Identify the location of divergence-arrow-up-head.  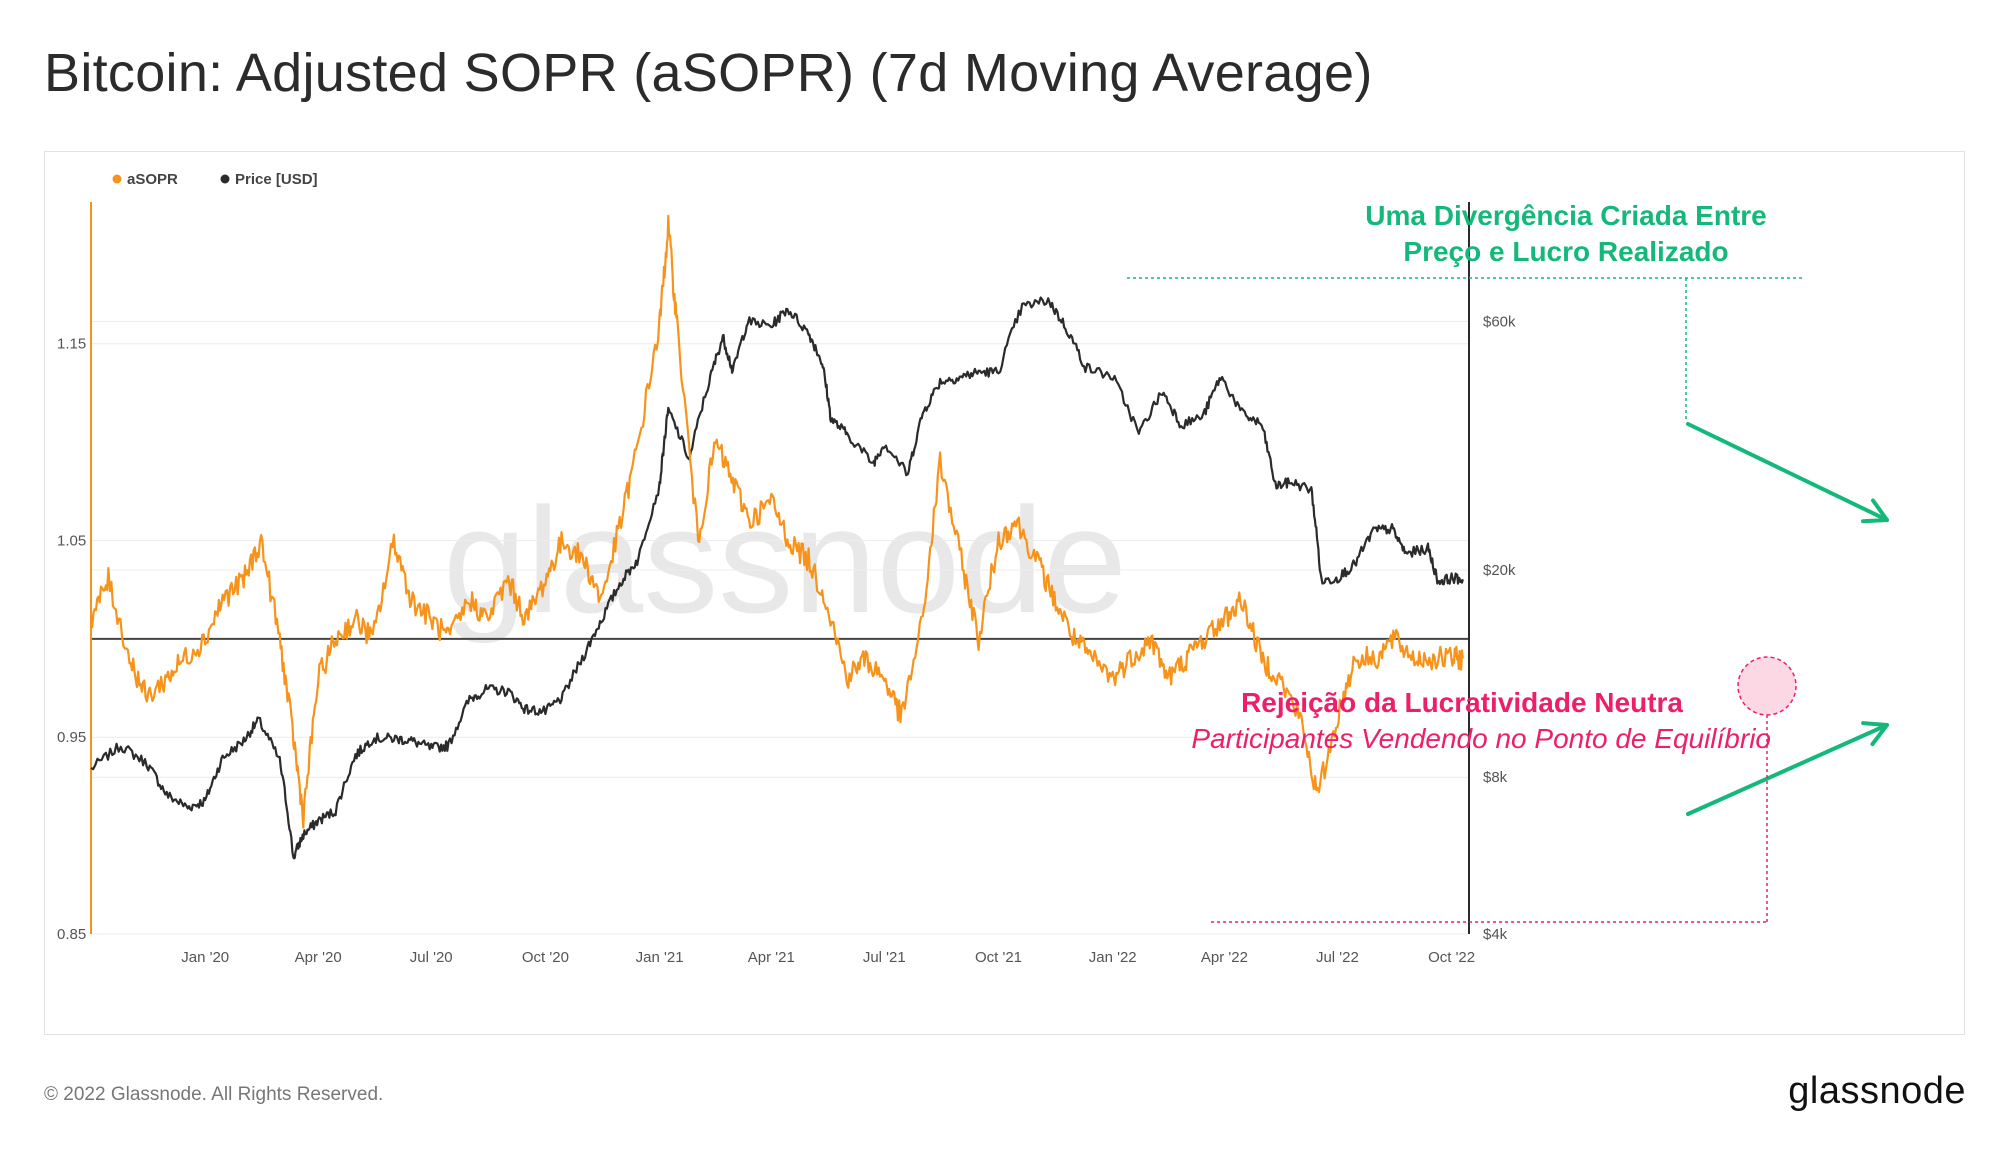
(1875, 734).